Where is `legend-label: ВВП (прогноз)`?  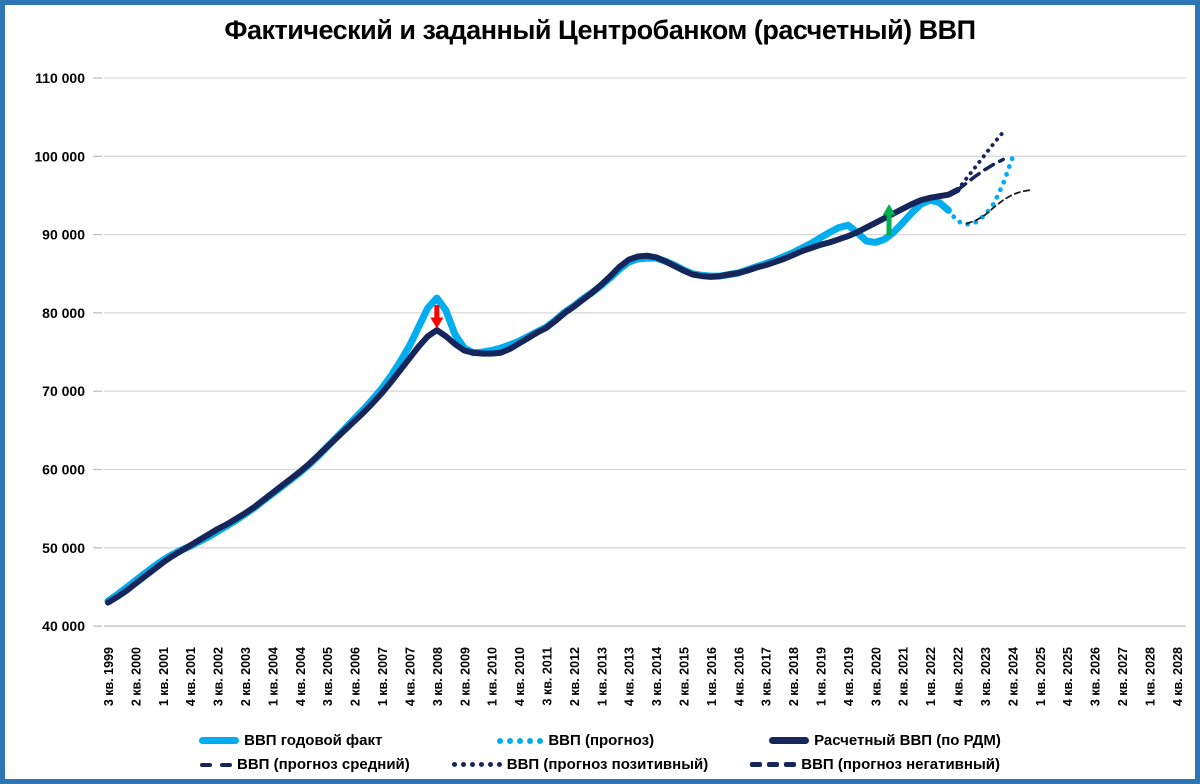 legend-label: ВВП (прогноз) is located at coordinates (601, 740).